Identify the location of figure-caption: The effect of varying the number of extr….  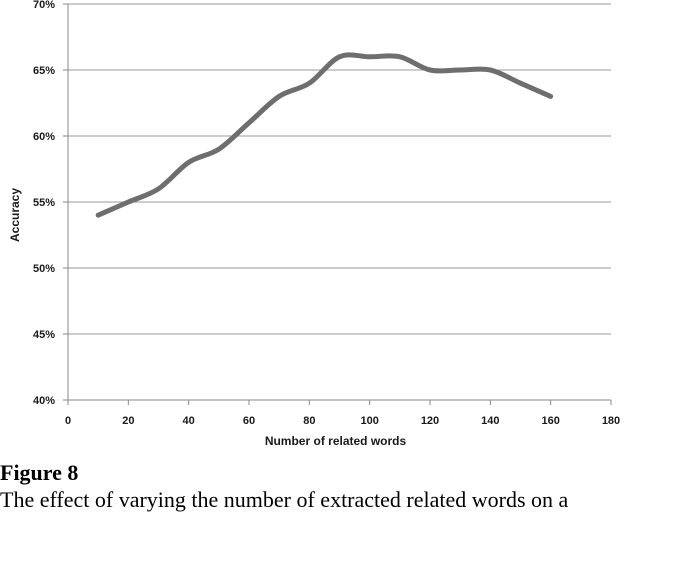
(284, 499).